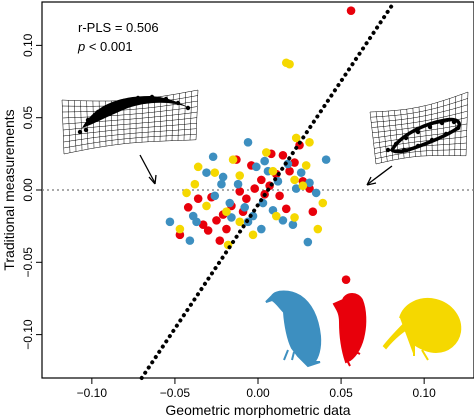 The height and width of the screenshot is (420, 474). I want to click on right-inset-arrowhead, so click(371, 181).